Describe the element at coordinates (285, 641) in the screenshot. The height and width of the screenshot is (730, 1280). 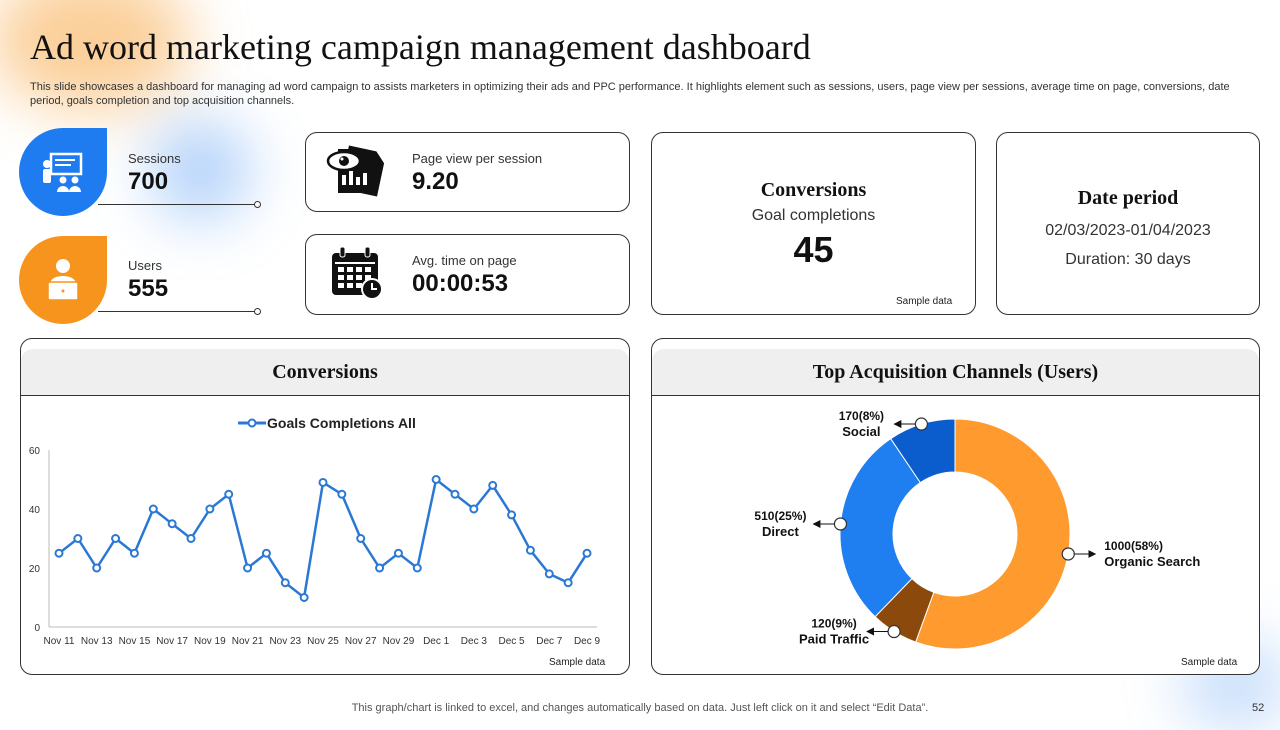
I see `x-tick-label: Nov 23` at that location.